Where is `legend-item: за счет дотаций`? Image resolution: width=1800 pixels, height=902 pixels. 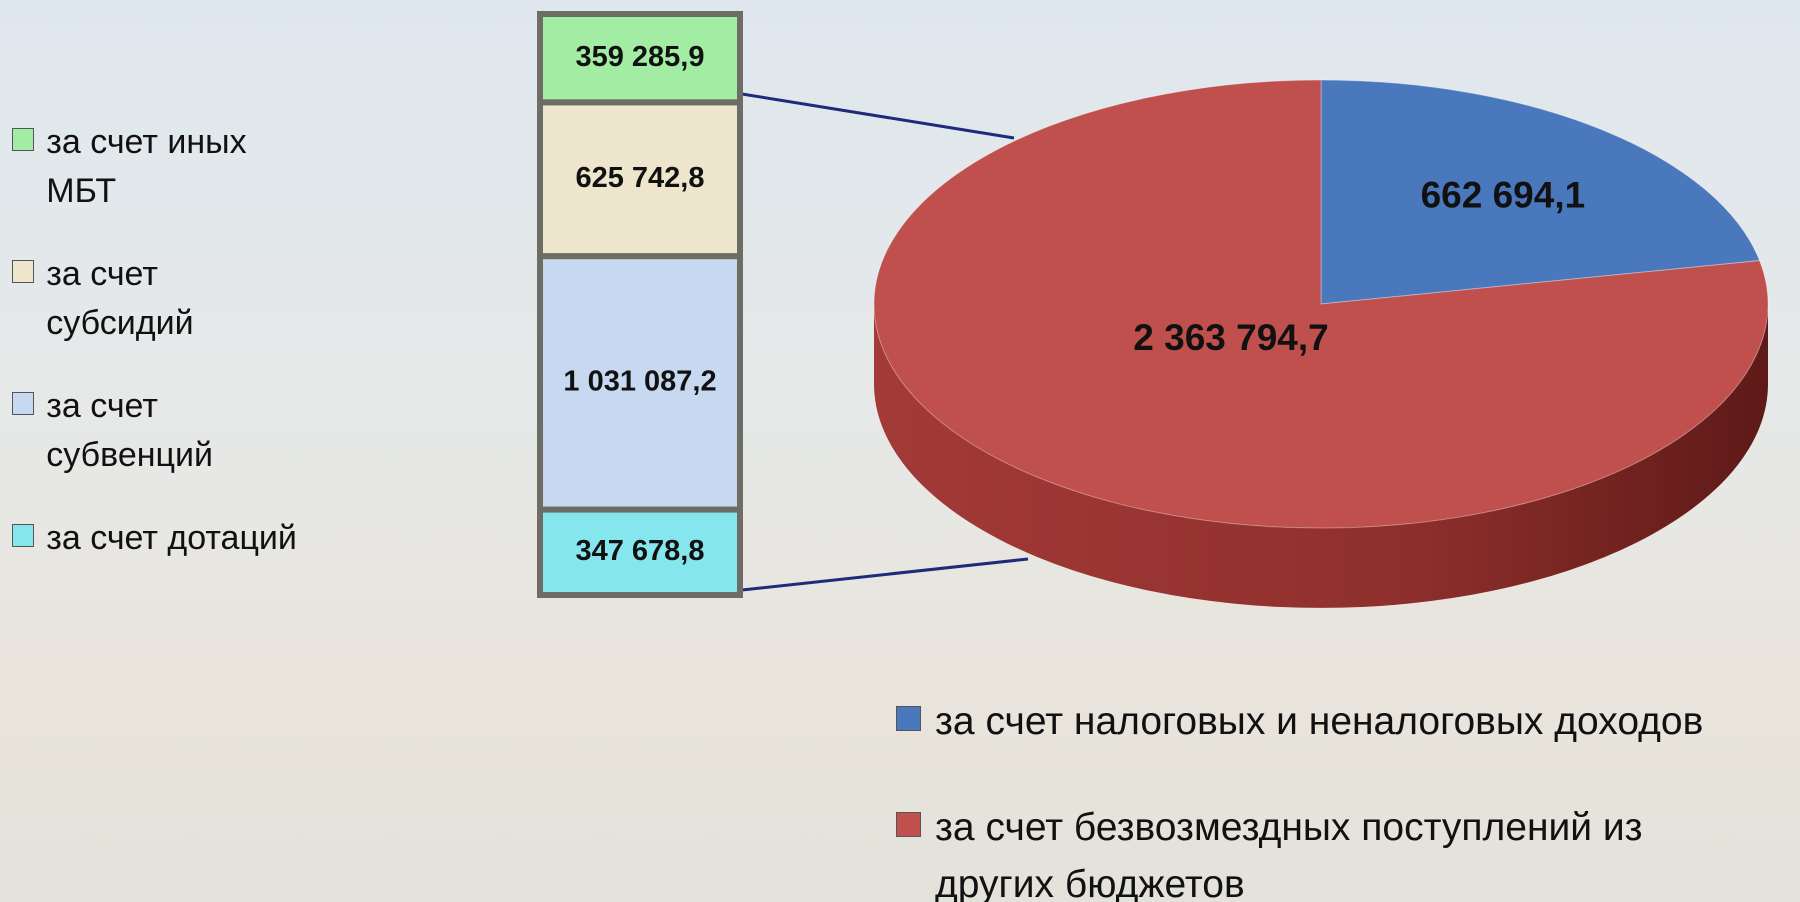
legend-item: за счет дотаций is located at coordinates (160, 538).